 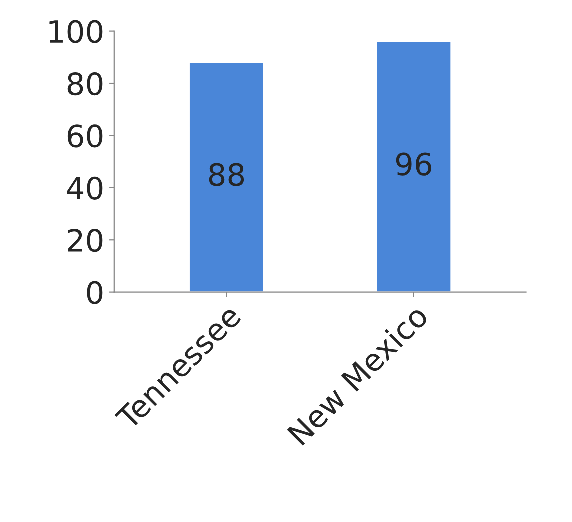 What do you see at coordinates (76, 32) in the screenshot?
I see `y-tick-label: 100` at bounding box center [76, 32].